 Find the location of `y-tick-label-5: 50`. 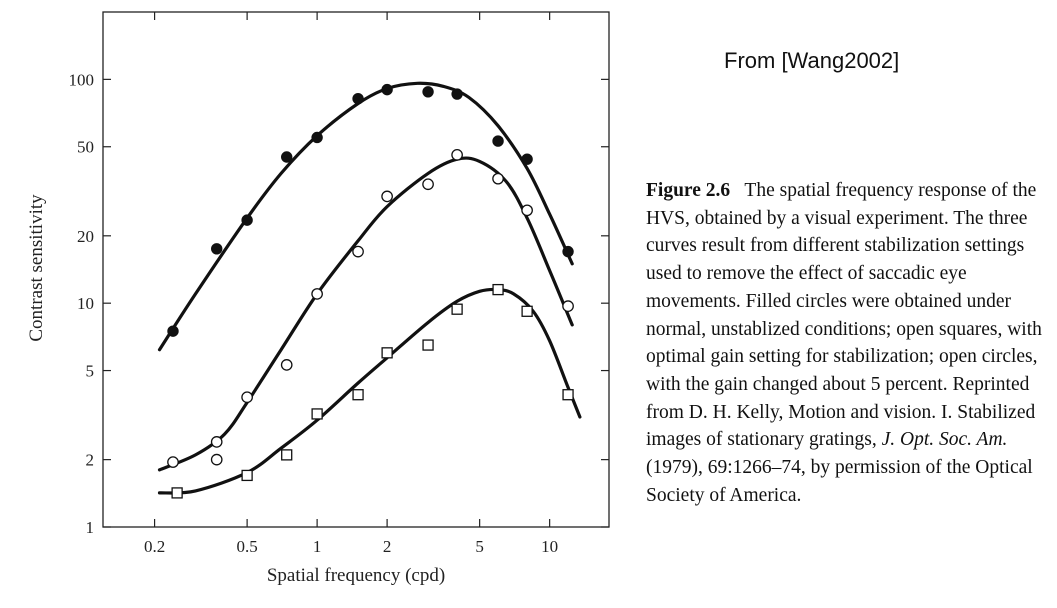

y-tick-label-5: 50 is located at coordinates (85, 147).